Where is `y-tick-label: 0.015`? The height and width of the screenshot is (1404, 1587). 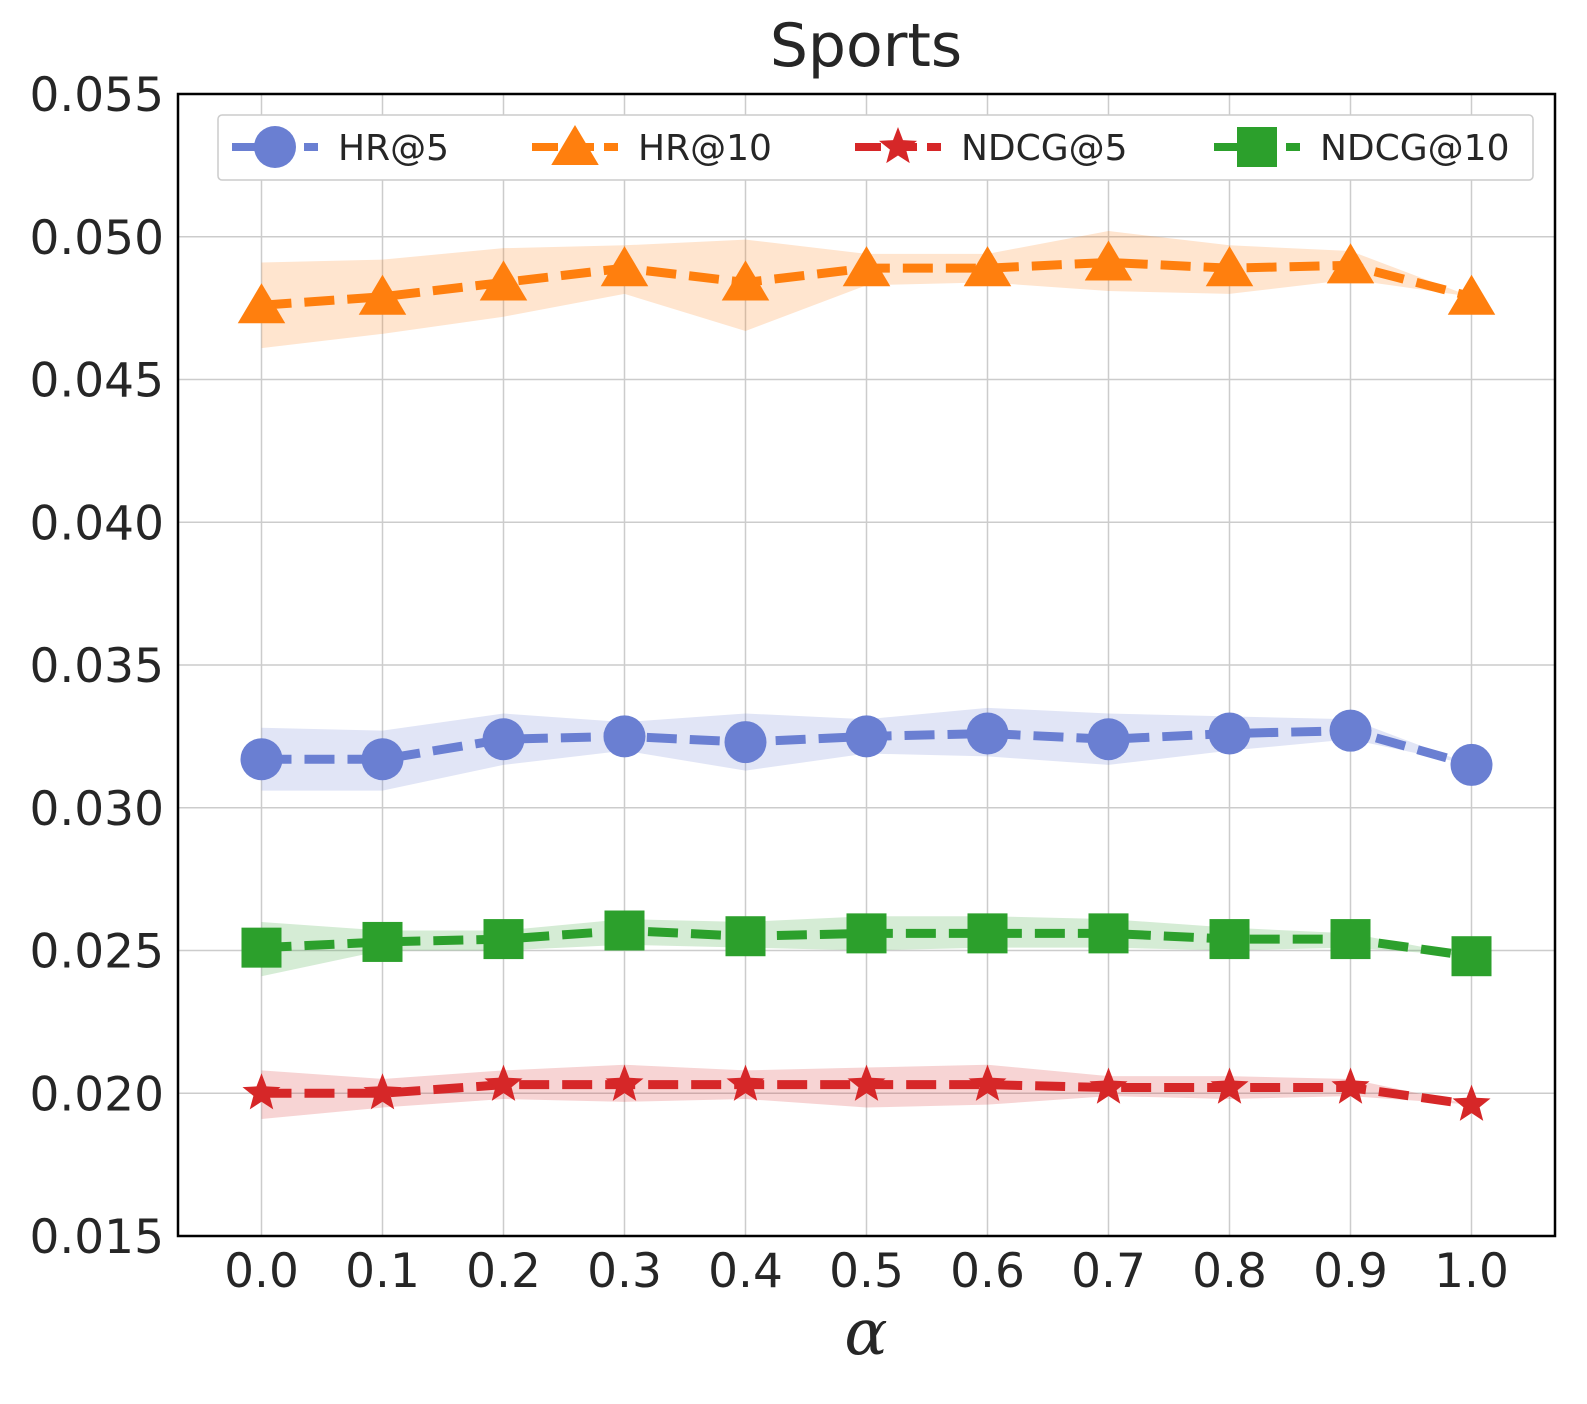
y-tick-label: 0.015 is located at coordinates (96, 1237).